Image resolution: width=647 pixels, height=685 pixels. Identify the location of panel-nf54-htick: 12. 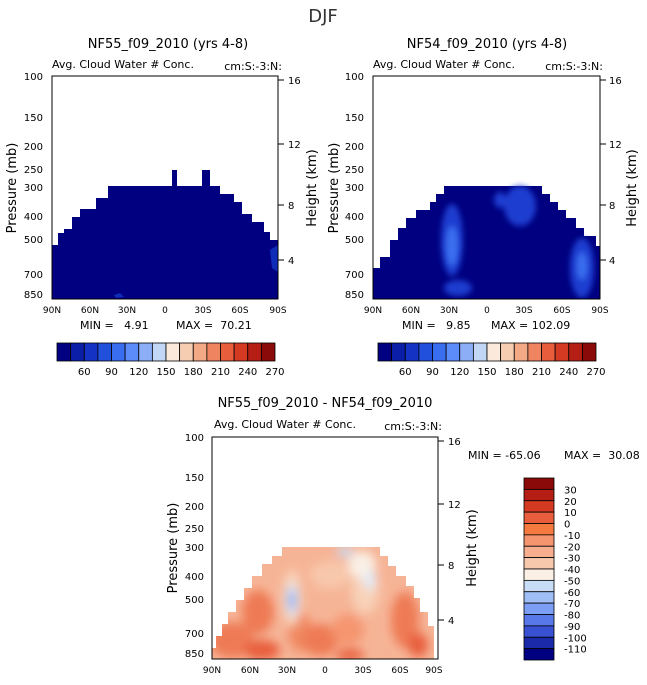
(615, 145).